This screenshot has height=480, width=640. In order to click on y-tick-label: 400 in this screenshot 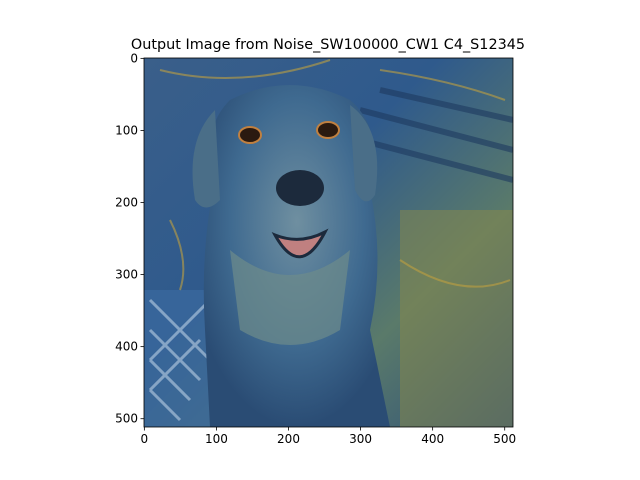, I will do `click(126, 347)`.